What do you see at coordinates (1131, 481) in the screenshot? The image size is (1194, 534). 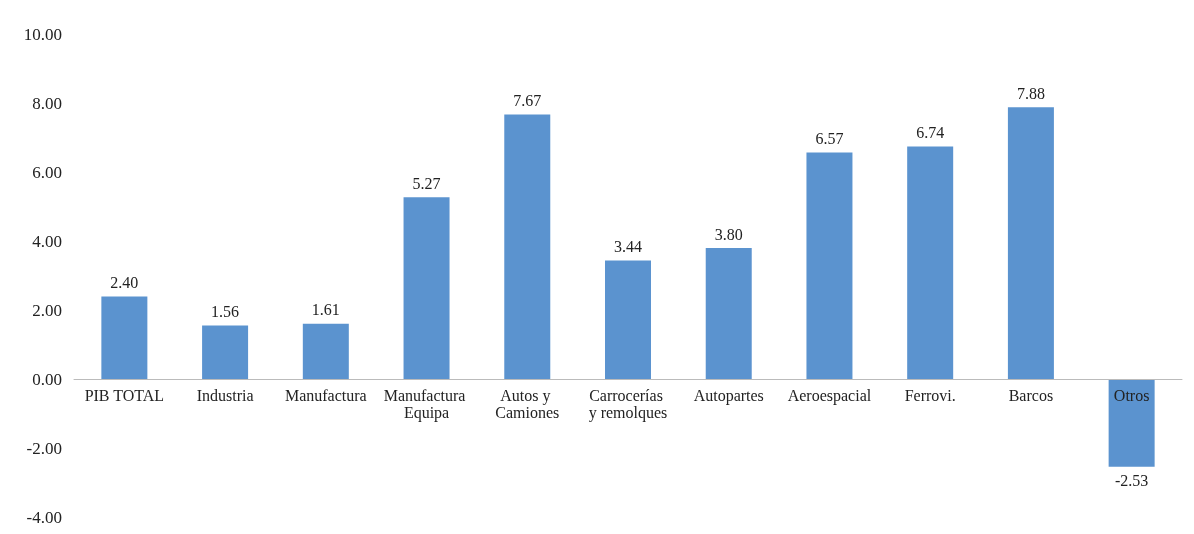 I see `data-label: -2.53` at bounding box center [1131, 481].